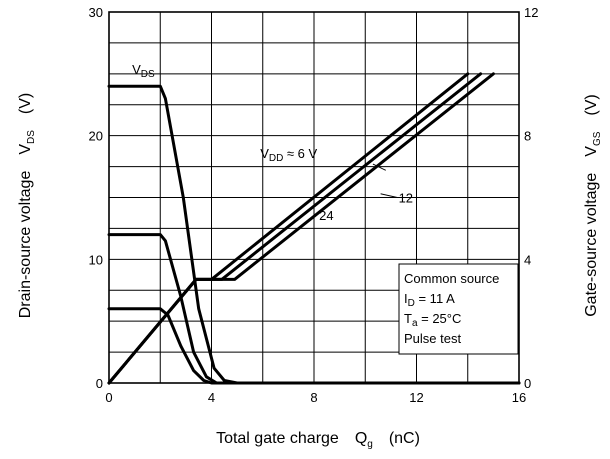  I want to click on y-right-tick-label: 12, so click(531, 12).